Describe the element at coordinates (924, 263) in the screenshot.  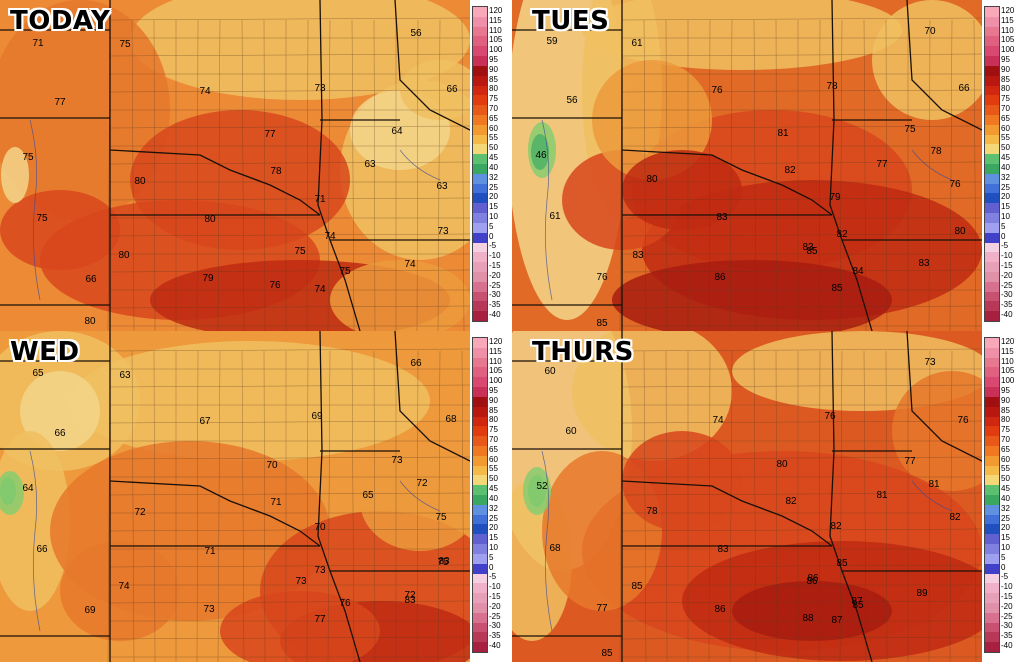
I see `temperature-label: 83` at that location.